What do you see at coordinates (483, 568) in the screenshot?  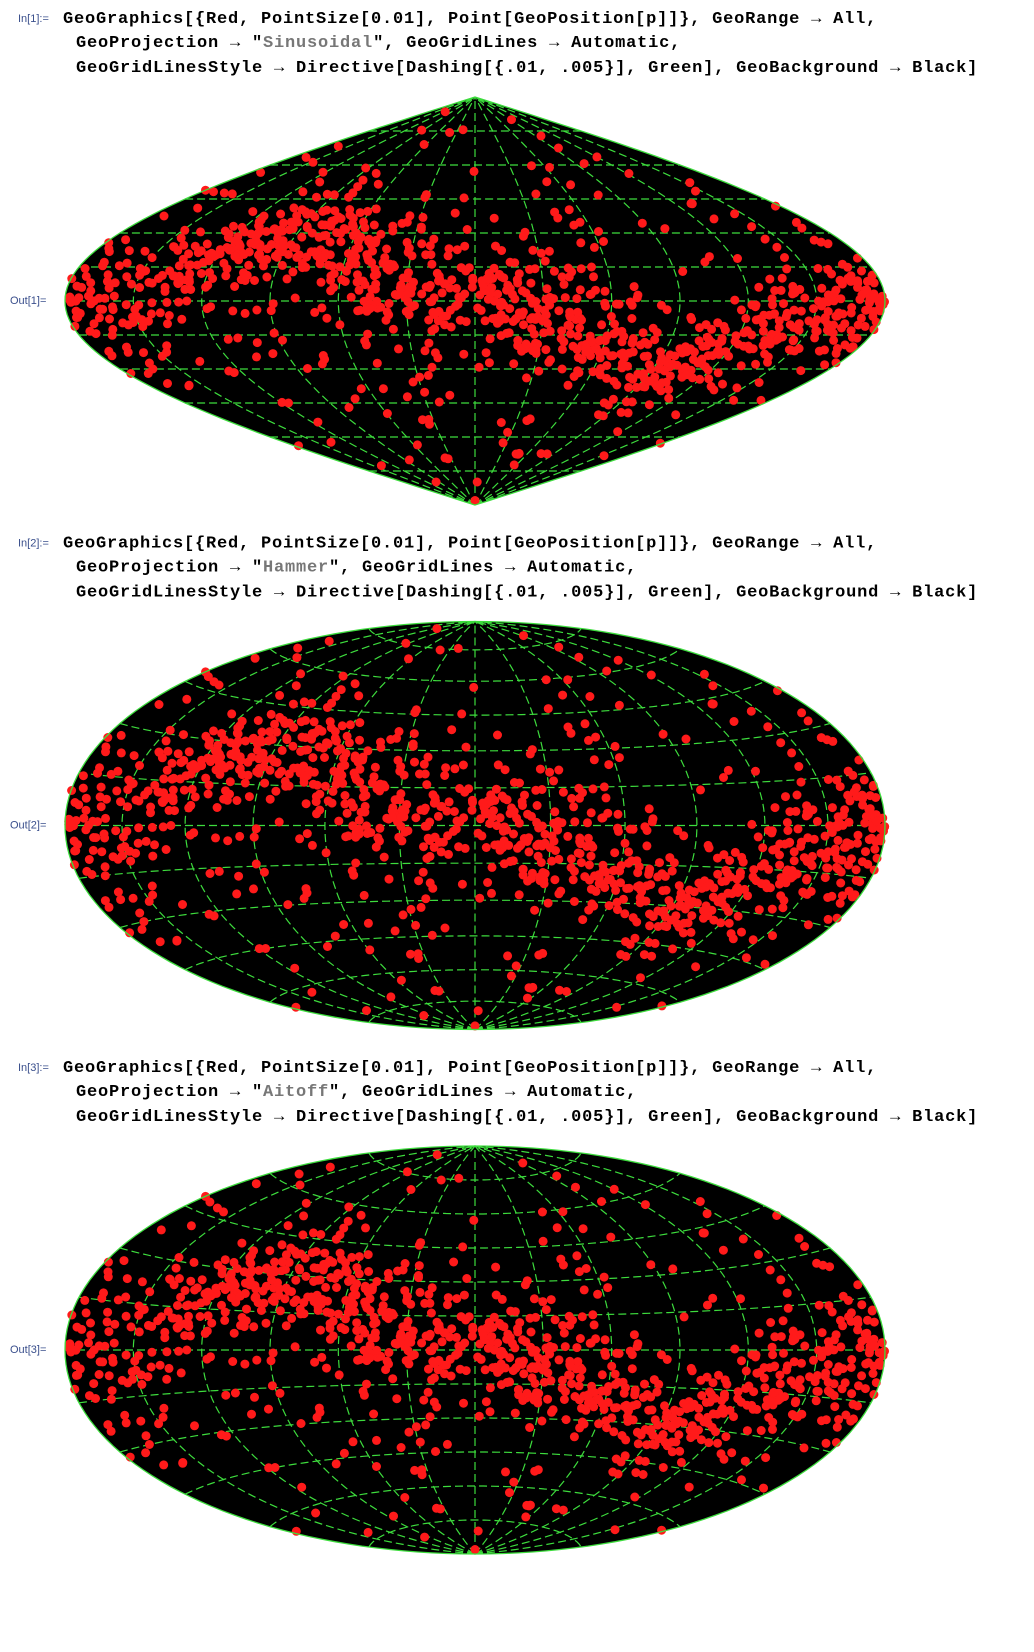 I see `code-text: ", GeoGridLines → Automatic,` at bounding box center [483, 568].